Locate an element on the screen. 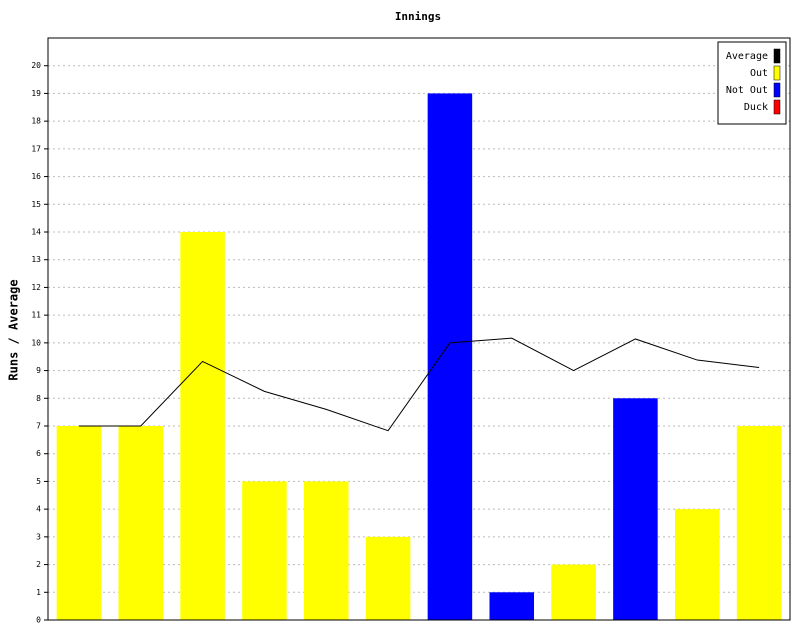  y-tick-label: 16 is located at coordinates (36, 176).